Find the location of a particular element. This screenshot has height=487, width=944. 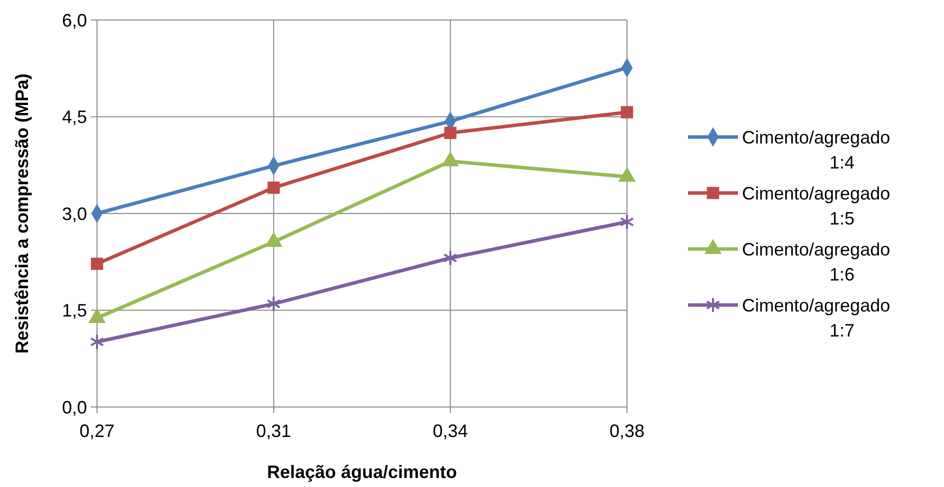

x-tick-label: 0,38 is located at coordinates (627, 431).